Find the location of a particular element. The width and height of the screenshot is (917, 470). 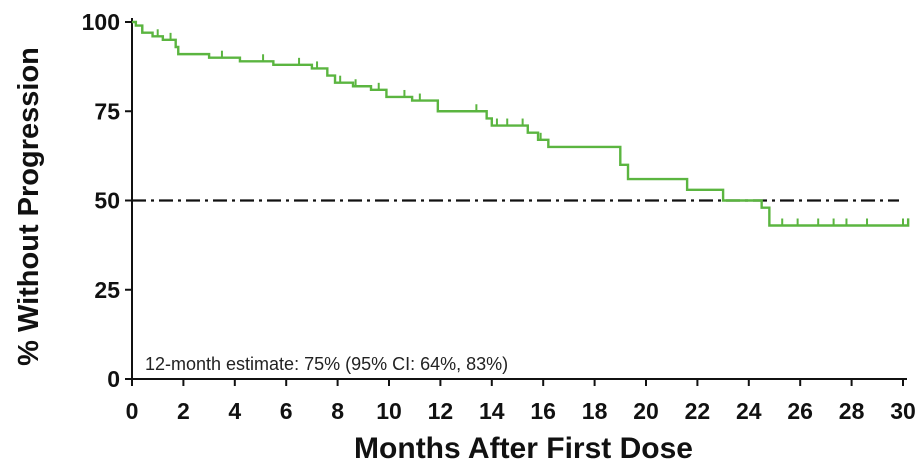

x-tick-label: 8 is located at coordinates (337, 411).